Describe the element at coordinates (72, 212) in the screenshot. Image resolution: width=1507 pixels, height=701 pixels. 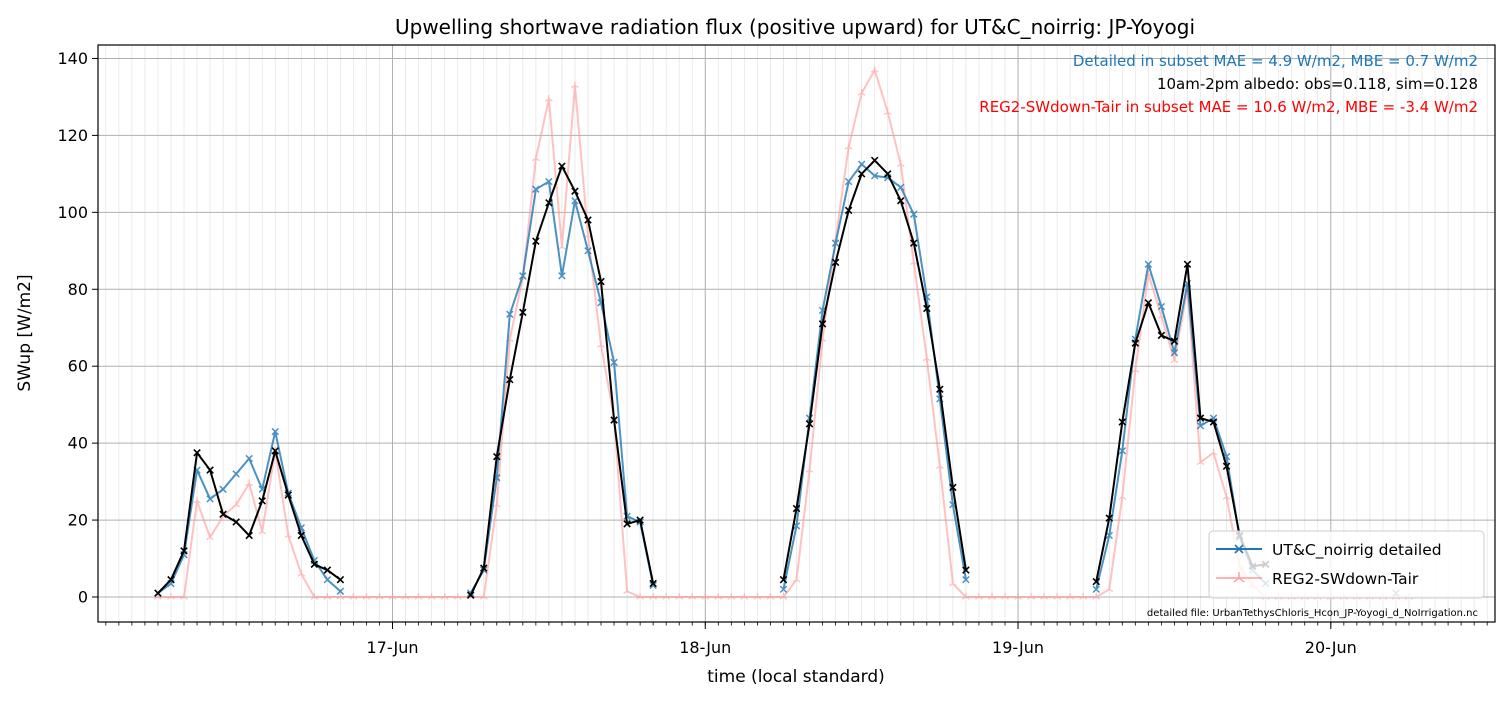
I see `y-tick-label: 100` at that location.